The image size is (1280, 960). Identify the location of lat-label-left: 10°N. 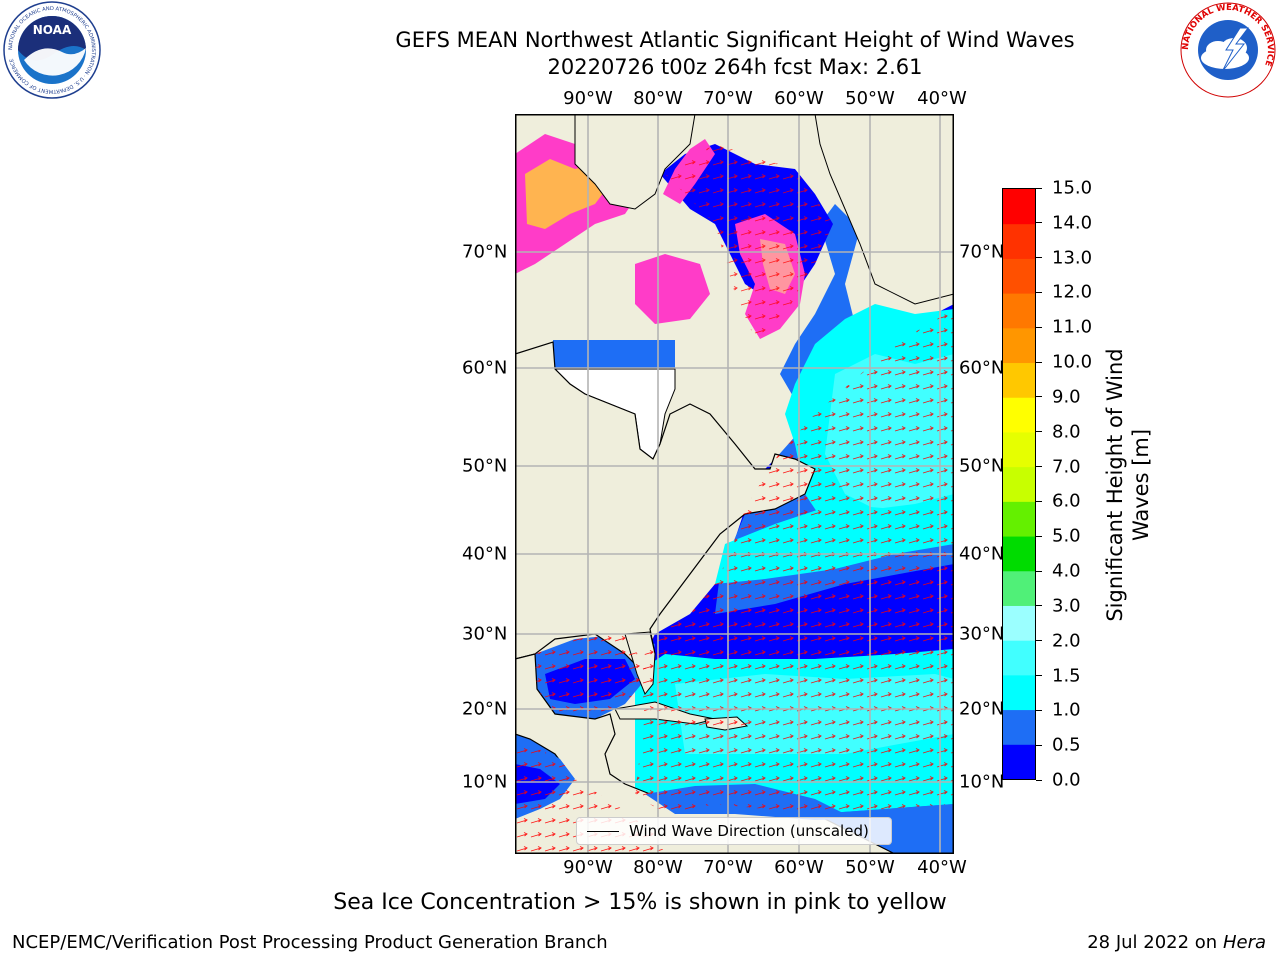
(485, 782).